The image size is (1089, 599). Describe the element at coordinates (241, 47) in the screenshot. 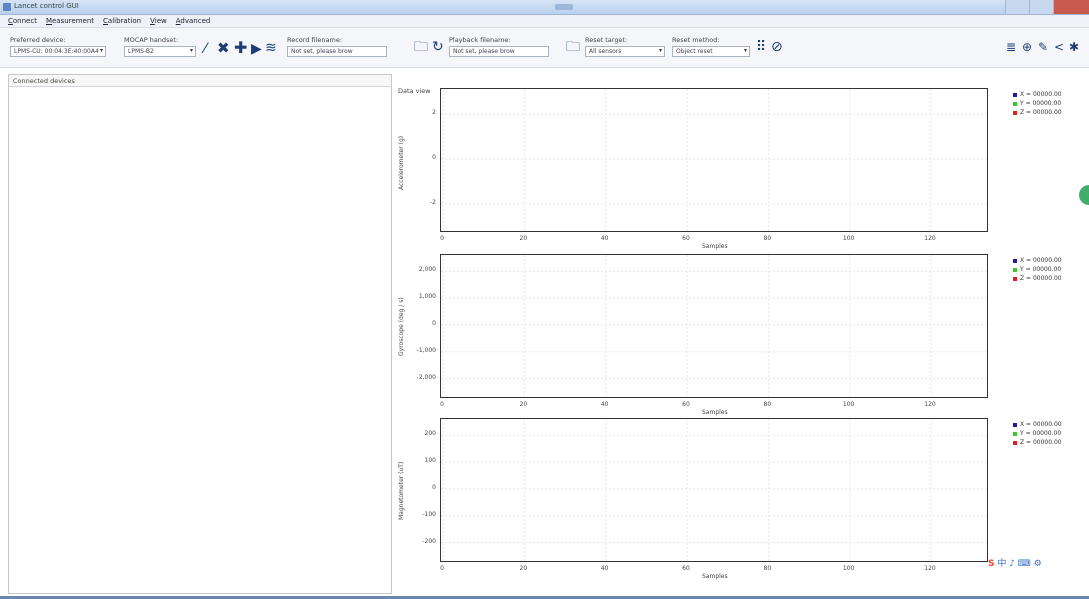

I see `add-sensor-icon: ✚` at that location.